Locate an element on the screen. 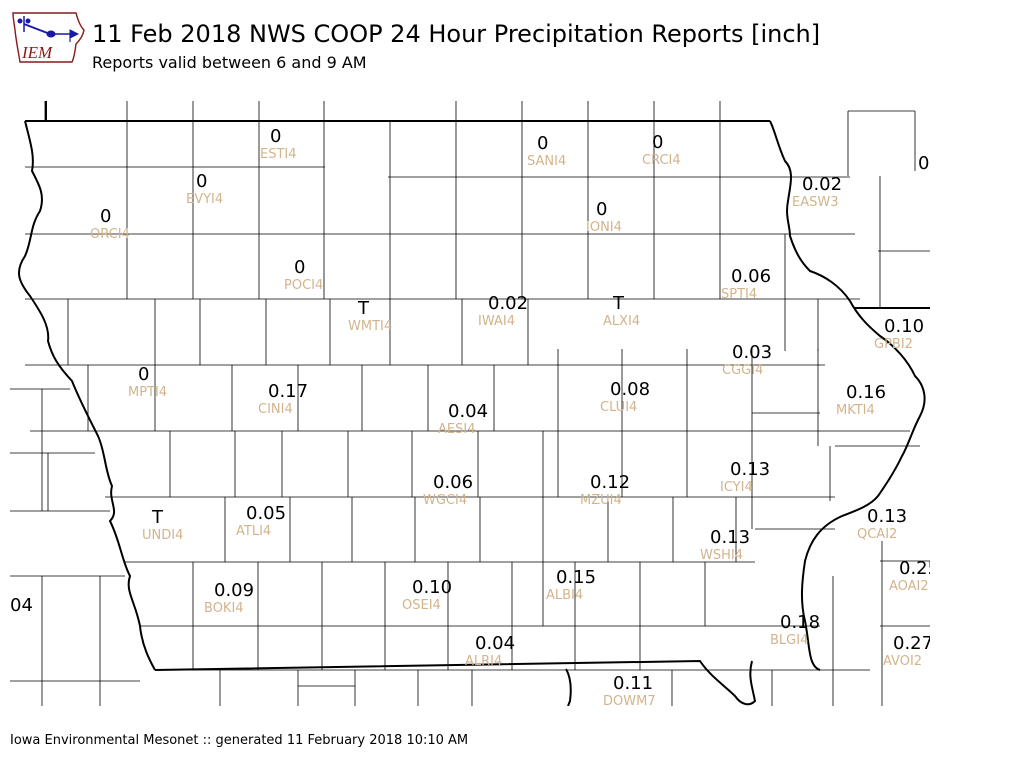 This screenshot has height=768, width=1024. station-id: ALXI4 is located at coordinates (621, 321).